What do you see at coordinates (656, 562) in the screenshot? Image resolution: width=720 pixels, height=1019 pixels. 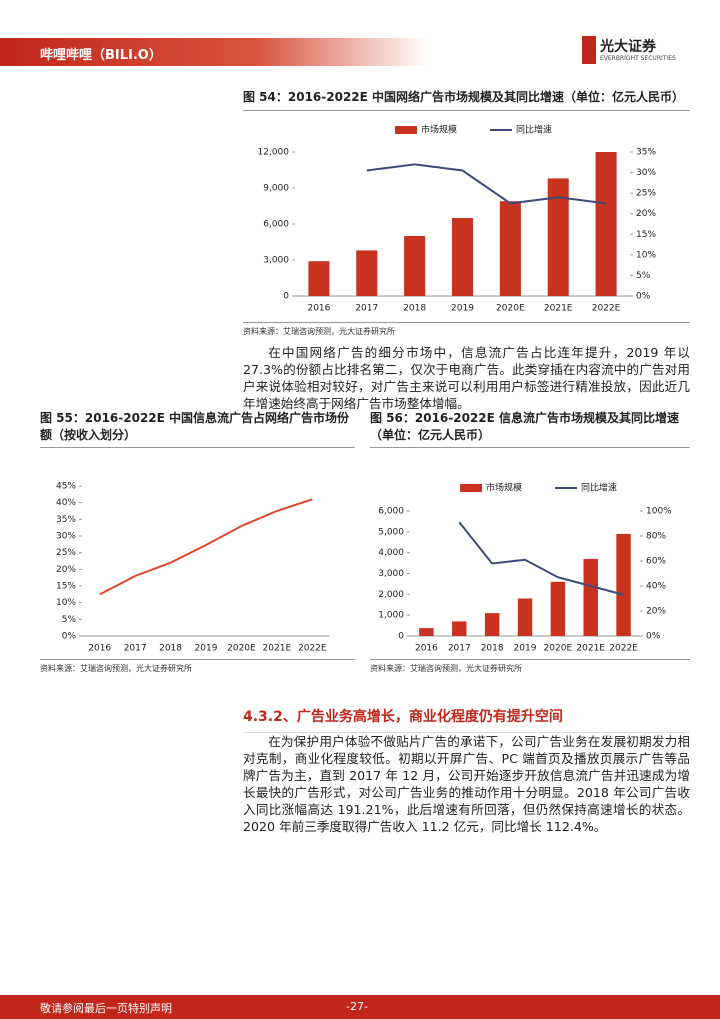 I see `y-tick-label: 60%` at bounding box center [656, 562].